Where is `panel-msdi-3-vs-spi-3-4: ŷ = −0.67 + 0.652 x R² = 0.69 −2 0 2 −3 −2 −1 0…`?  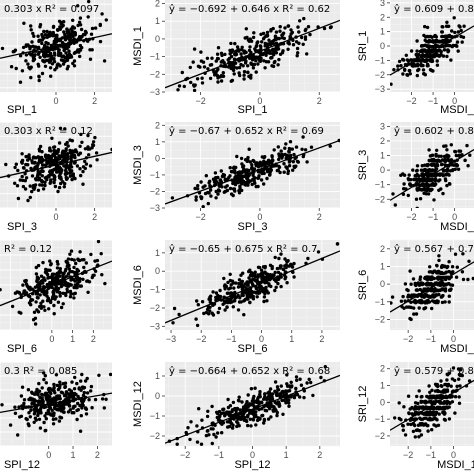
panel-msdi-3-vs-spi-3-4: ŷ = −0.67 + 0.652 x R² = 0.69 −2 0 2 −3 −2 −1 0… is located at coordinates (236, 176).